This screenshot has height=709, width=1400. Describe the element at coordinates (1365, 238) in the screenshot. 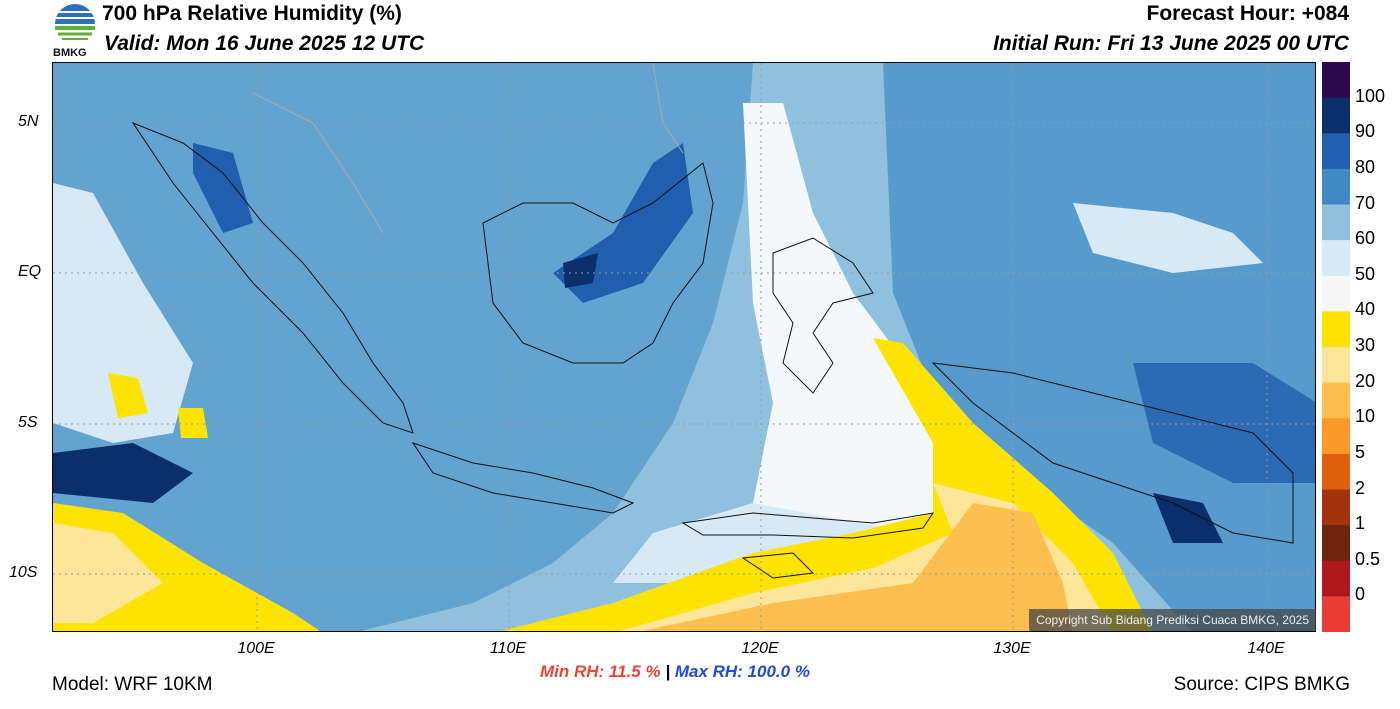

I see `colorbar-label: 60` at that location.